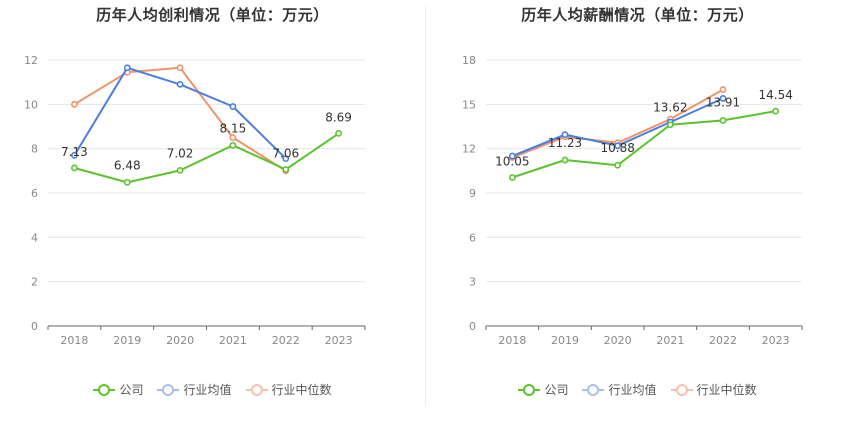 The width and height of the screenshot is (850, 436). I want to click on y-tick-label: 8, so click(34, 149).